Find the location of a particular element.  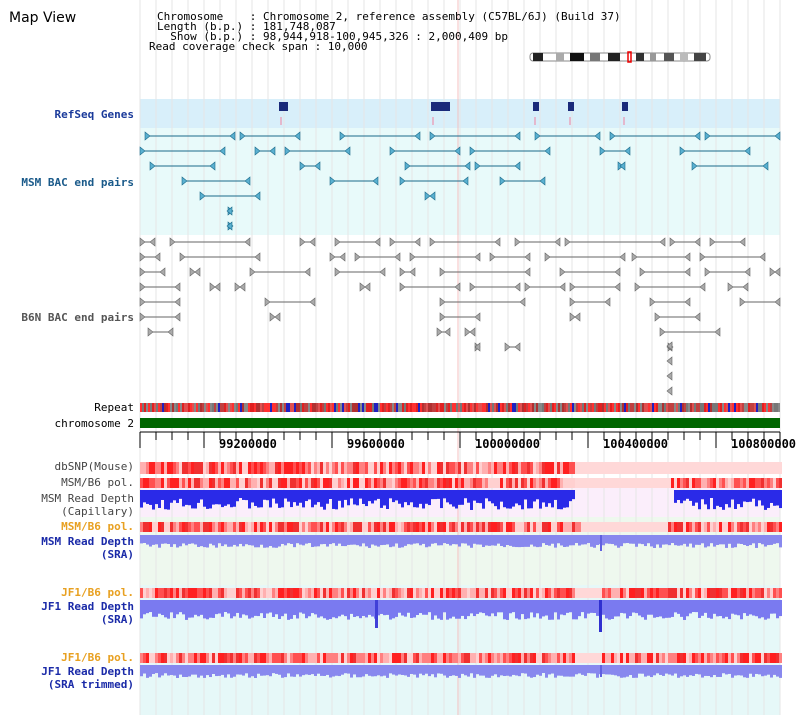

msm-bac-label: MSM BAC end pairs is located at coordinates (77, 182).